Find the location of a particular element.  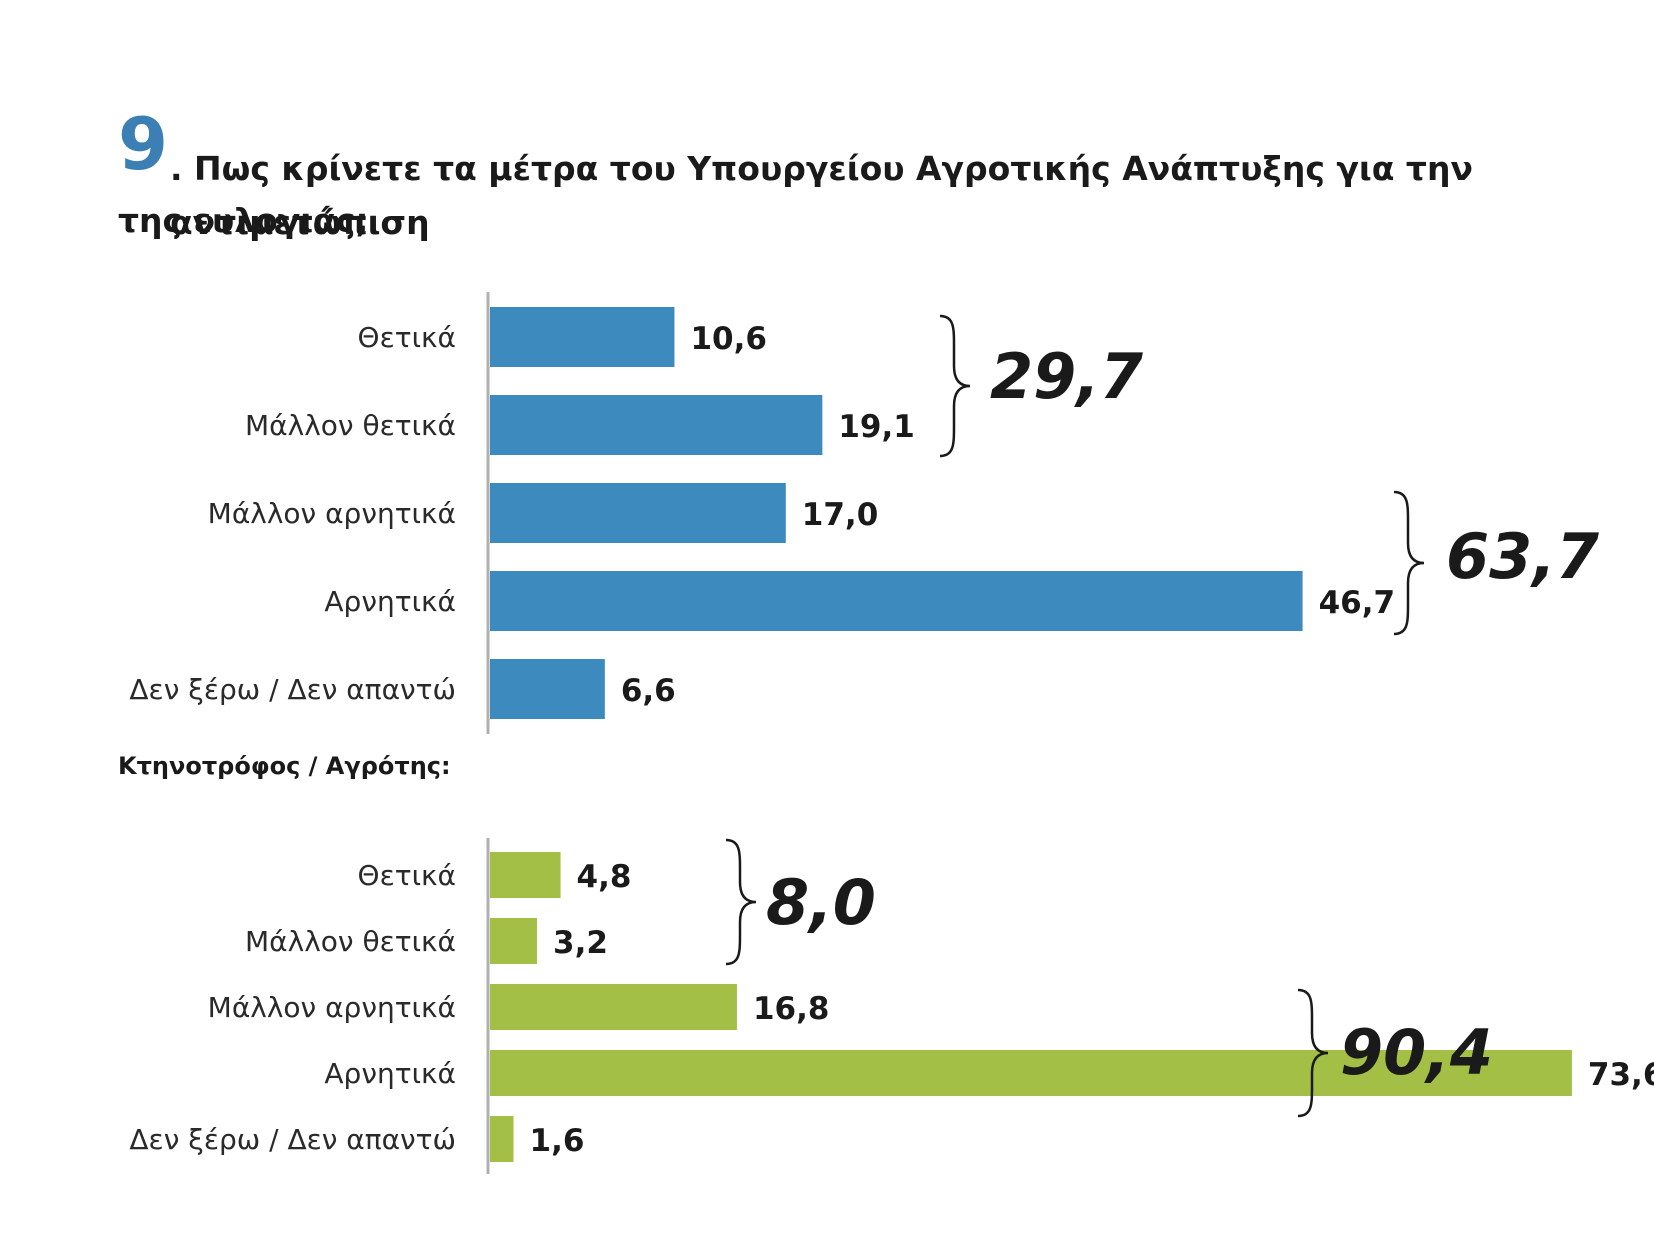

subgroup-title: Κτηνοτρόφος / Αγρότης: is located at coordinates (284, 766).